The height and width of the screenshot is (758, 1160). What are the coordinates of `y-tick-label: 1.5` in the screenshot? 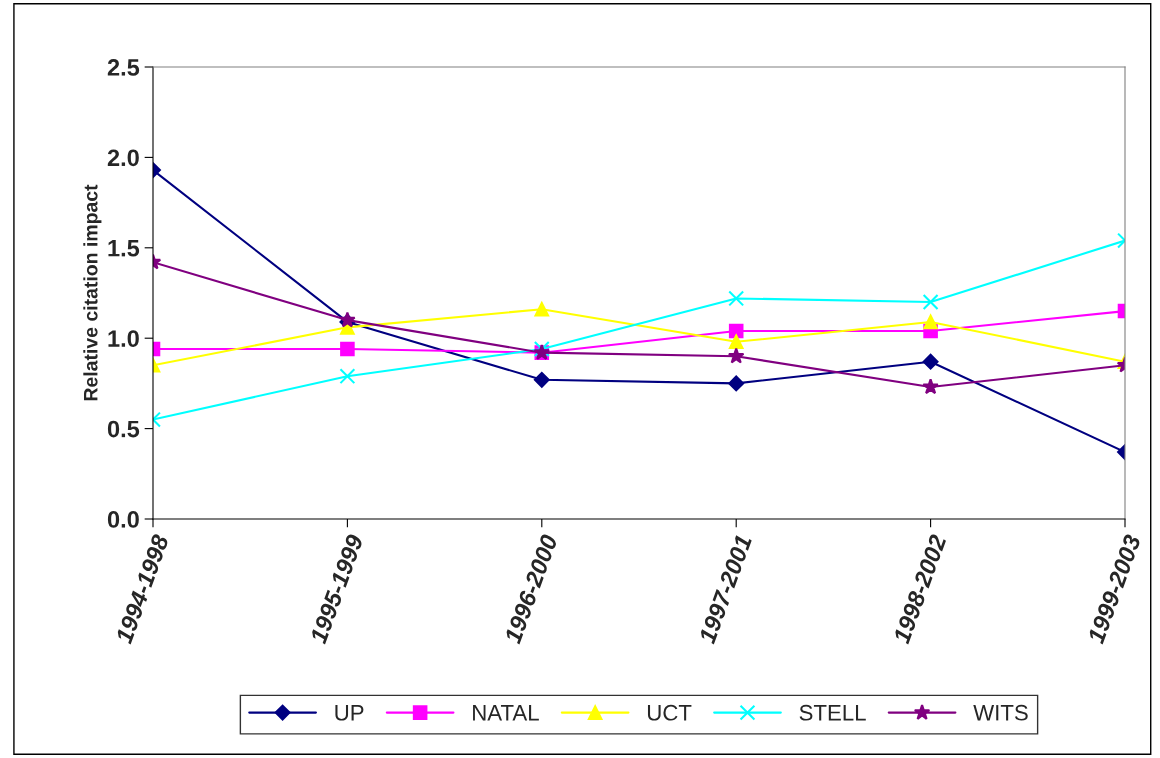 It's located at (124, 248).